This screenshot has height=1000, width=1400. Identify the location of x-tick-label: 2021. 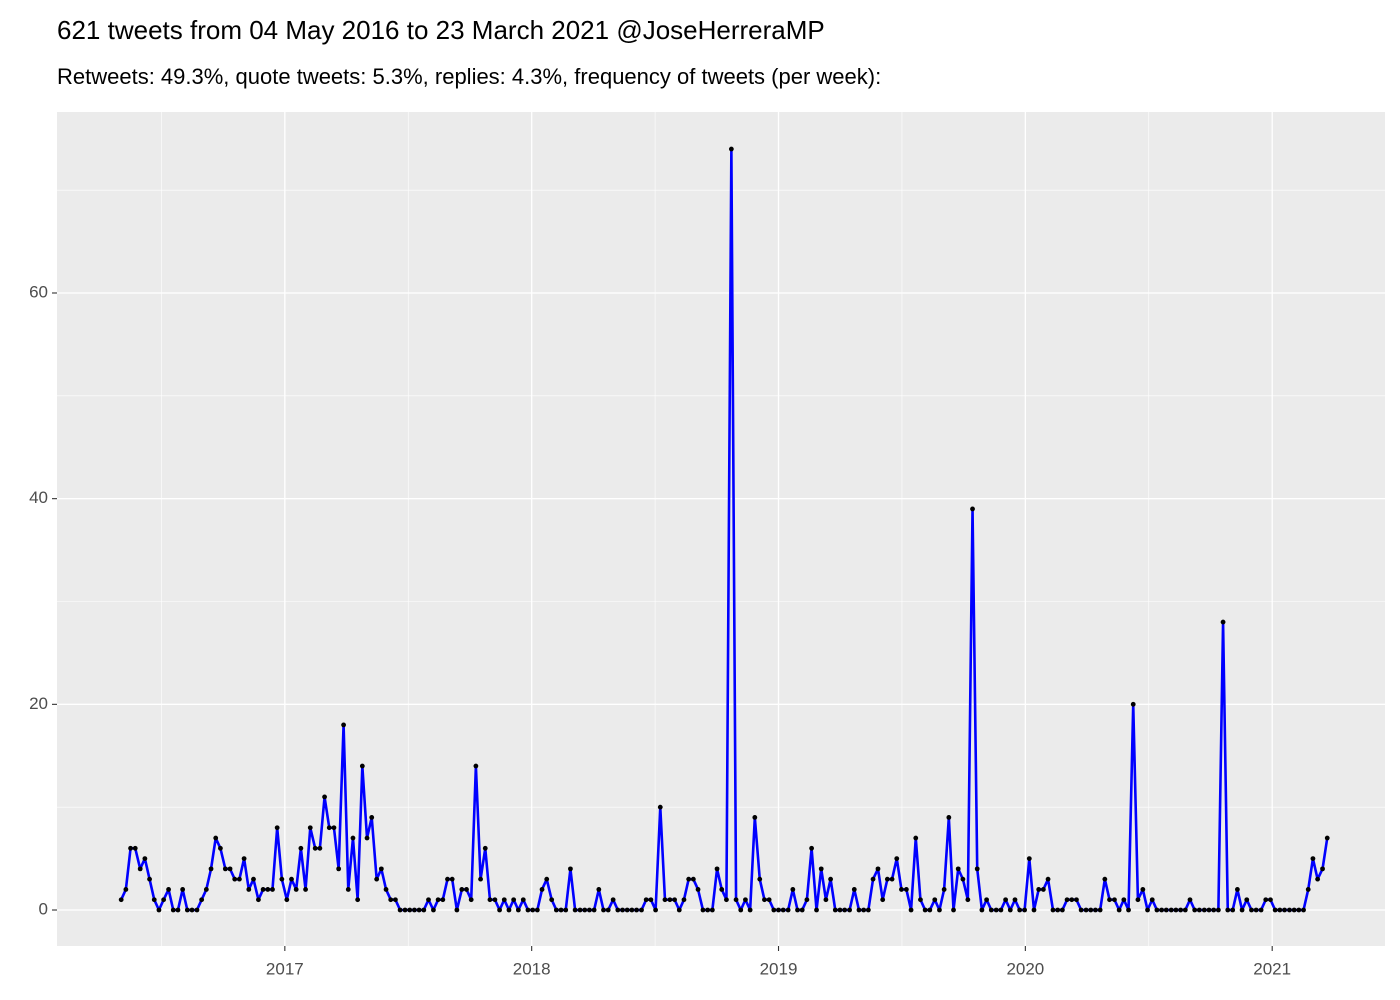
(1272, 968).